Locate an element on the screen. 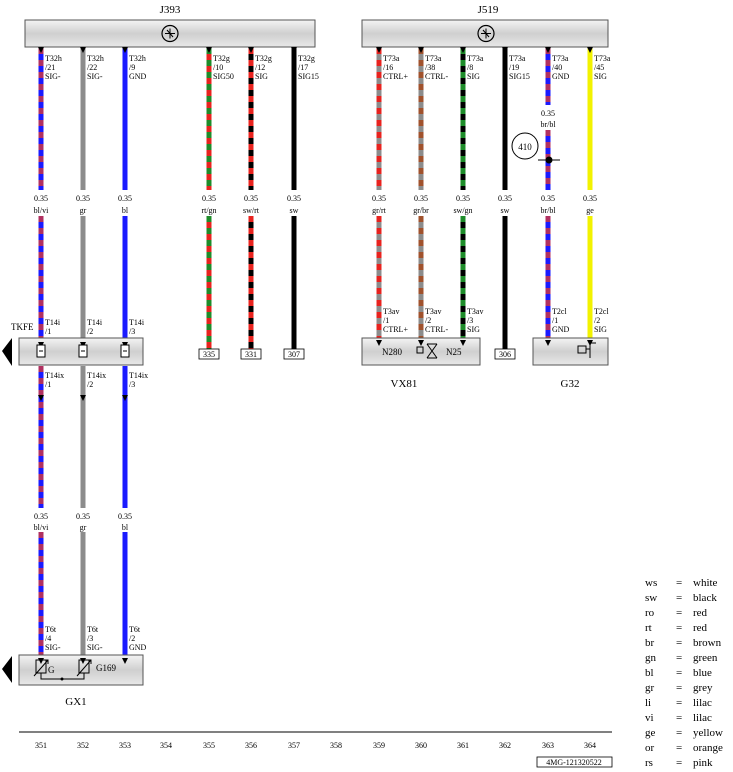  doc-code: 4MG-121320522 is located at coordinates (574, 762).